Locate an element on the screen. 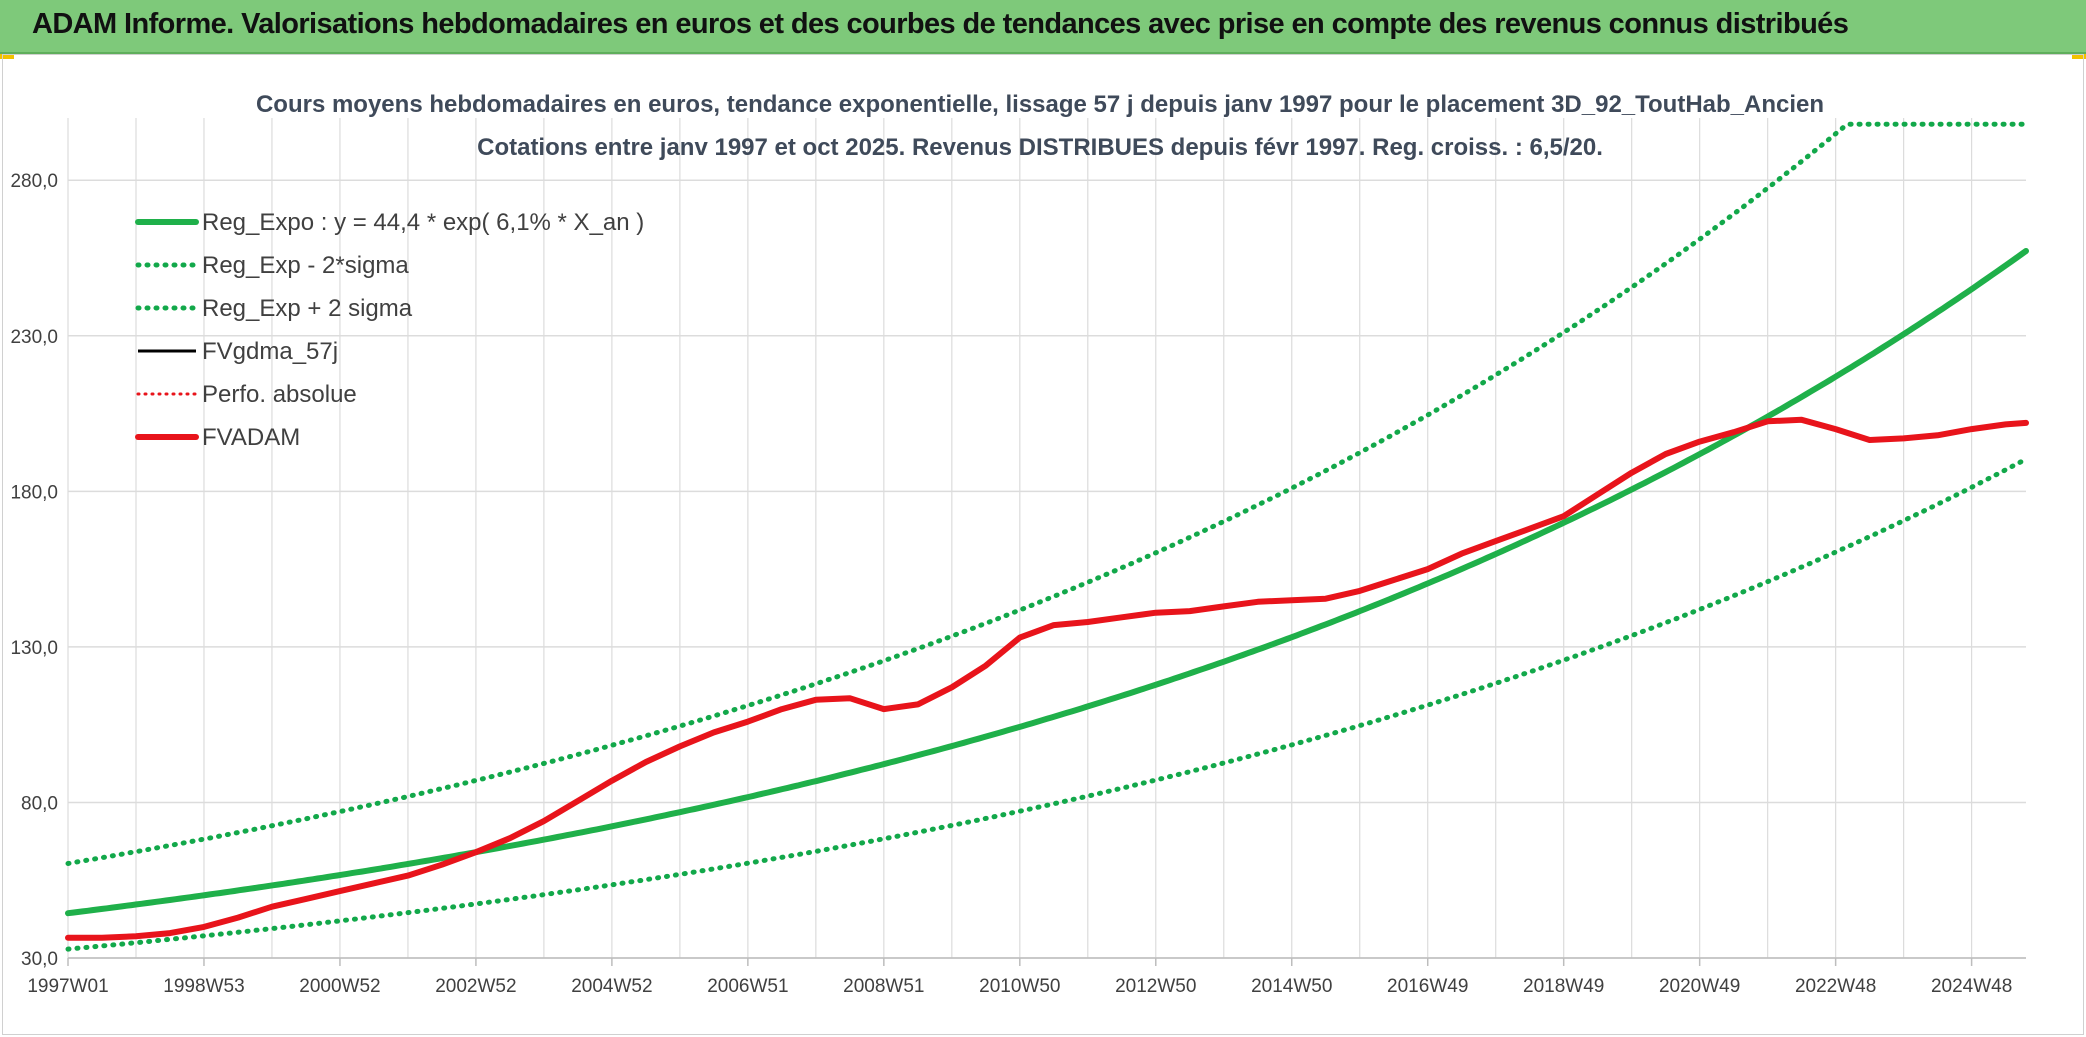 This screenshot has width=2086, height=1037. legend-label: Reg_Exp + 2 sigma is located at coordinates (307, 308).